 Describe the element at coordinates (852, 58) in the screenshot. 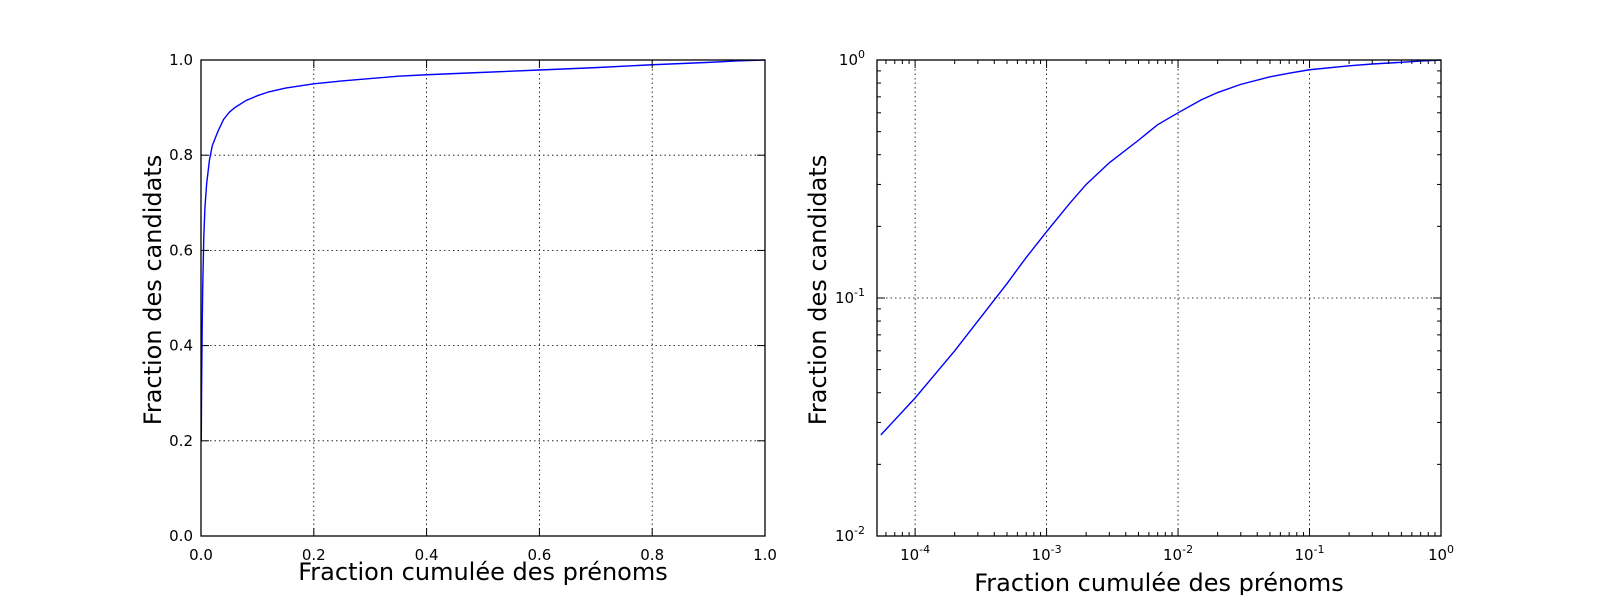

I see `right-y-tick-label: 10⁰` at that location.